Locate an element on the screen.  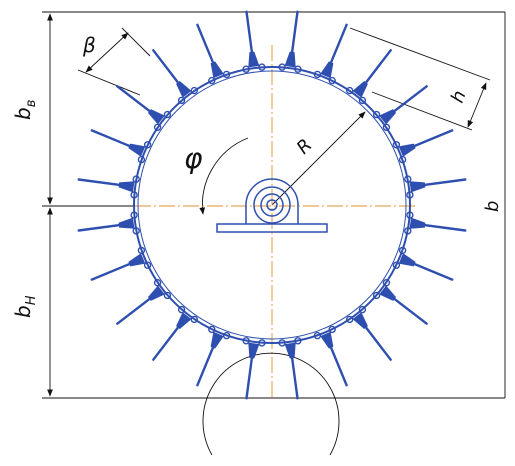
bearing-ring-outer is located at coordinates (272, 205).